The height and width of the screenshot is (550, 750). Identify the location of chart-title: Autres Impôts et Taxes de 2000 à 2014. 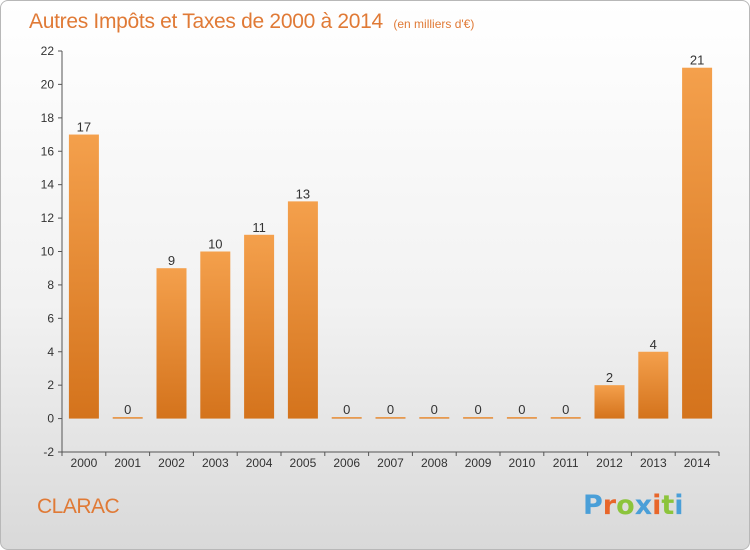
(206, 21).